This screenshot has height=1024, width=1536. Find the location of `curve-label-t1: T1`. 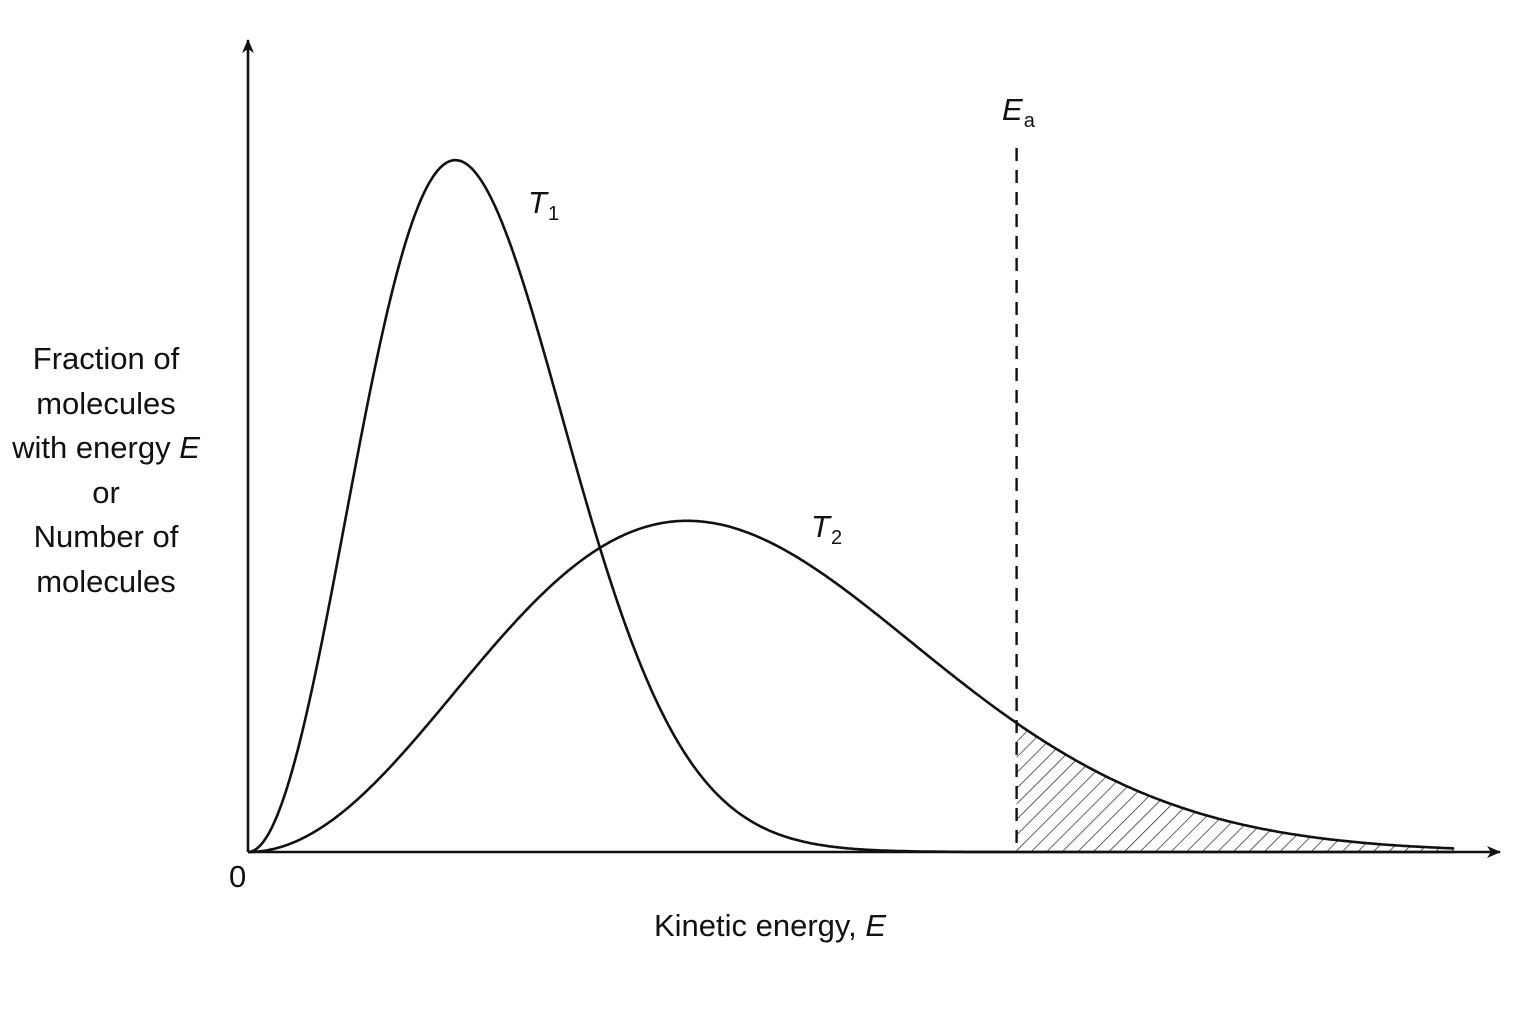

curve-label-t1: T1 is located at coordinates (544, 205).